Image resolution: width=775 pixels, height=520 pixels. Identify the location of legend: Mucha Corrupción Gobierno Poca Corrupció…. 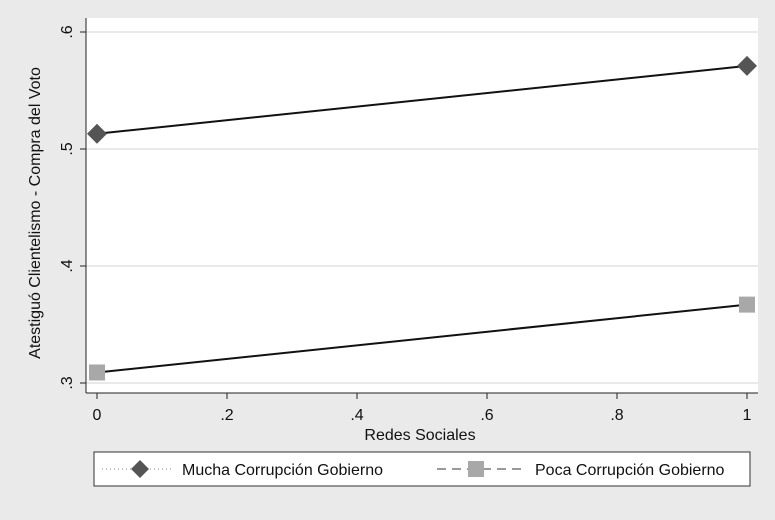
(422, 469).